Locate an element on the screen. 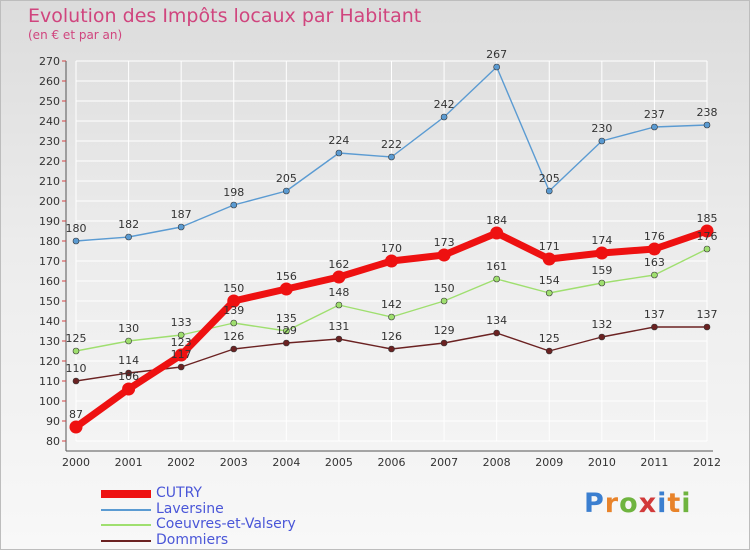  data-label: 134 is located at coordinates (496, 320).